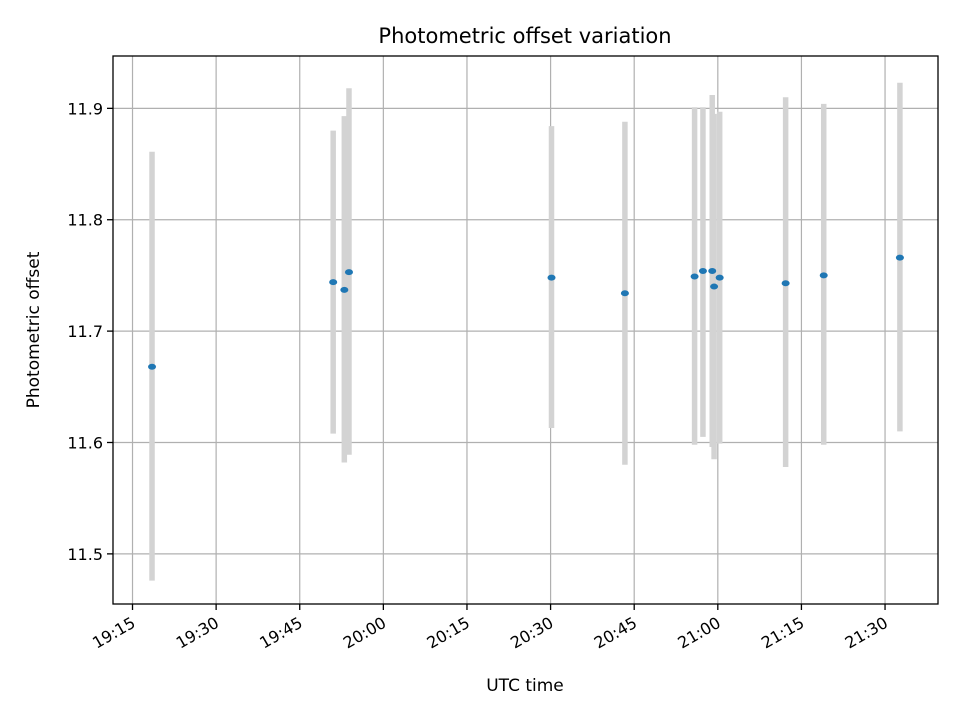  Describe the element at coordinates (85, 220) in the screenshot. I see `y-tick-label: 11.8` at that location.